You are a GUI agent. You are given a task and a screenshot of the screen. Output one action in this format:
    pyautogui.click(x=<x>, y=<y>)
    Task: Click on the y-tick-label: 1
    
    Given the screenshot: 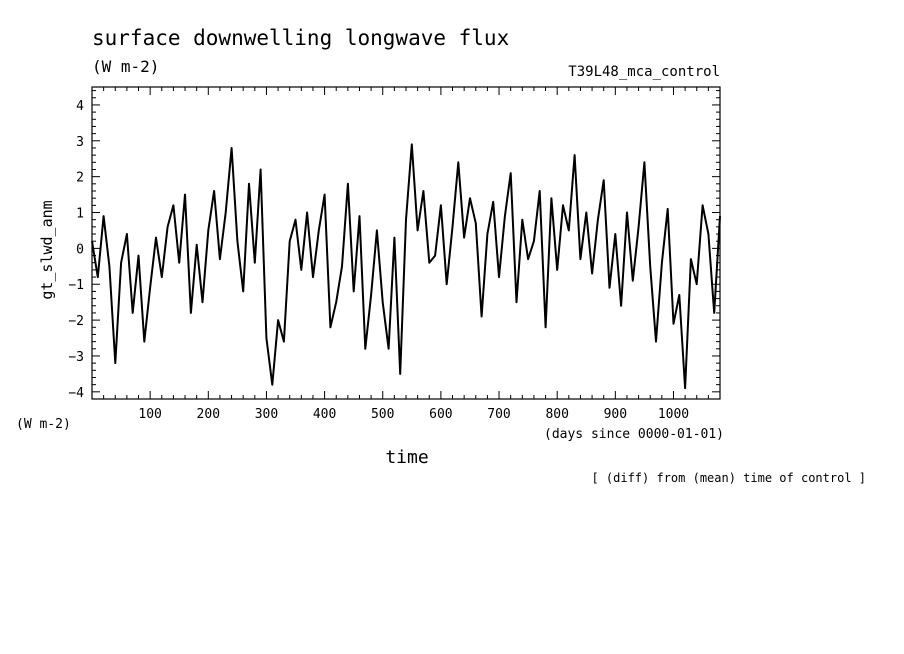 What is the action you would take?
    pyautogui.click(x=80, y=214)
    